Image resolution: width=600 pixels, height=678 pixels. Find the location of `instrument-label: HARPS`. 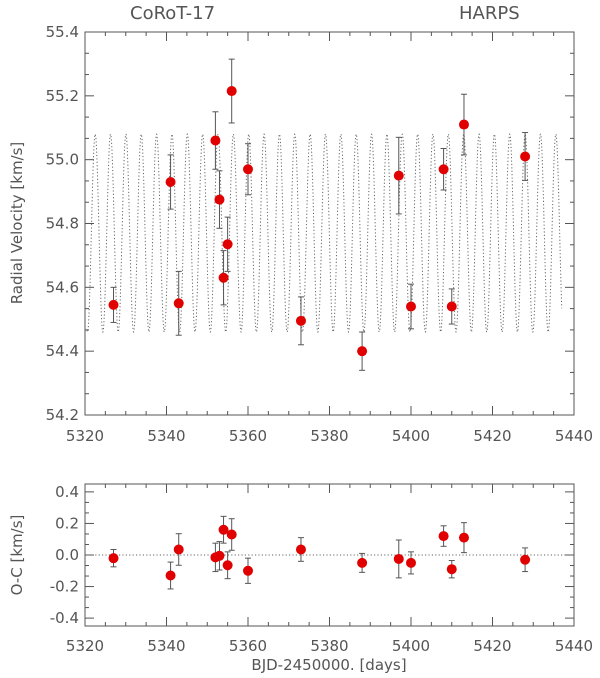

instrument-label: HARPS is located at coordinates (489, 13).